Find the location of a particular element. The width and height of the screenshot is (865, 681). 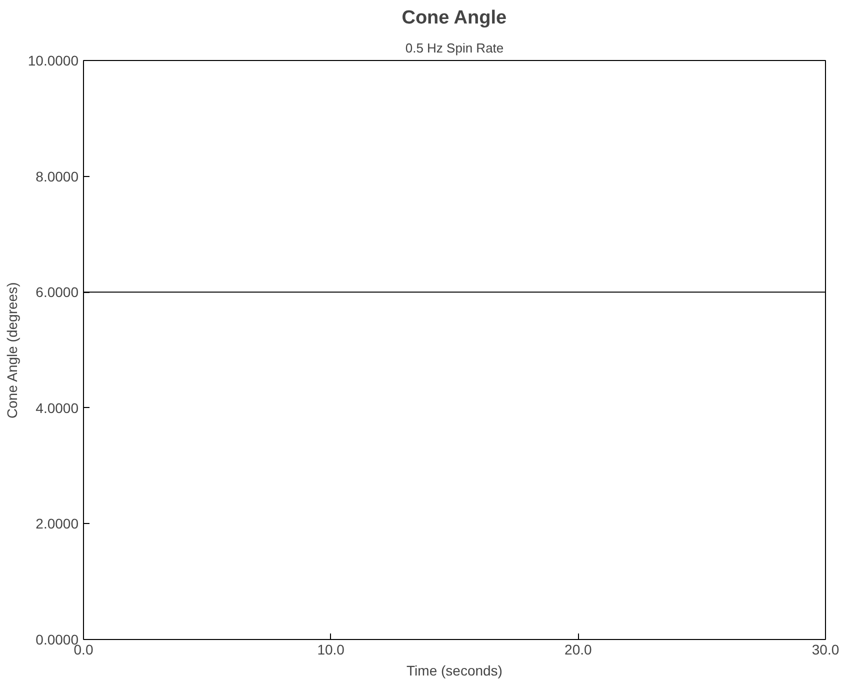

y-tick-label: 4.0000 is located at coordinates (57, 408).